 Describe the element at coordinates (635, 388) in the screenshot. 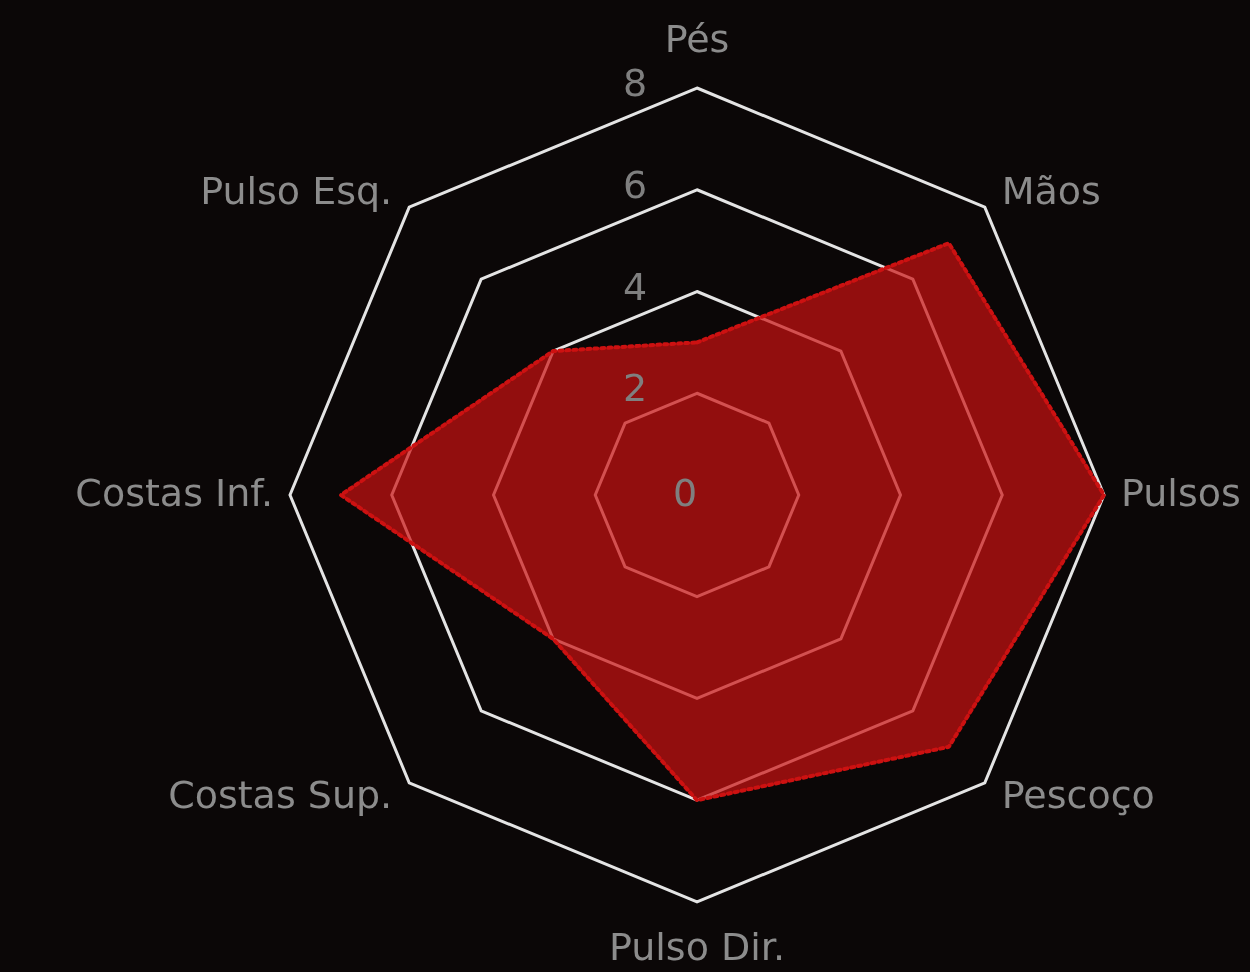

I see `y-tick-label: 2` at that location.